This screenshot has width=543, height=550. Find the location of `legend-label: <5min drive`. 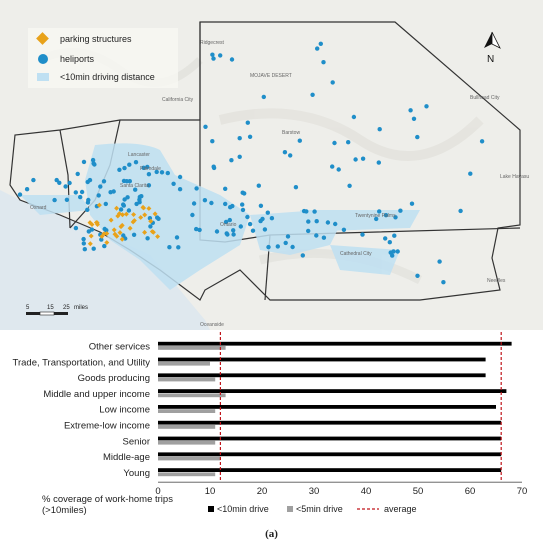

legend-label: <5min drive is located at coordinates (319, 509).